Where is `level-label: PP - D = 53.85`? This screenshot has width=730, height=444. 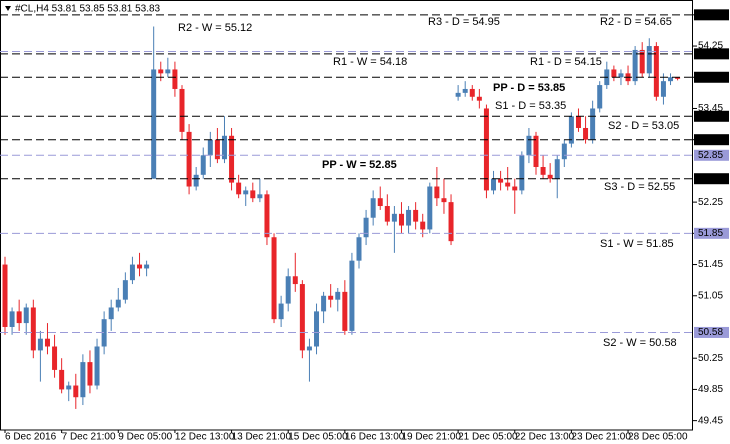
level-label: PP - D = 53.85 is located at coordinates (529, 88).